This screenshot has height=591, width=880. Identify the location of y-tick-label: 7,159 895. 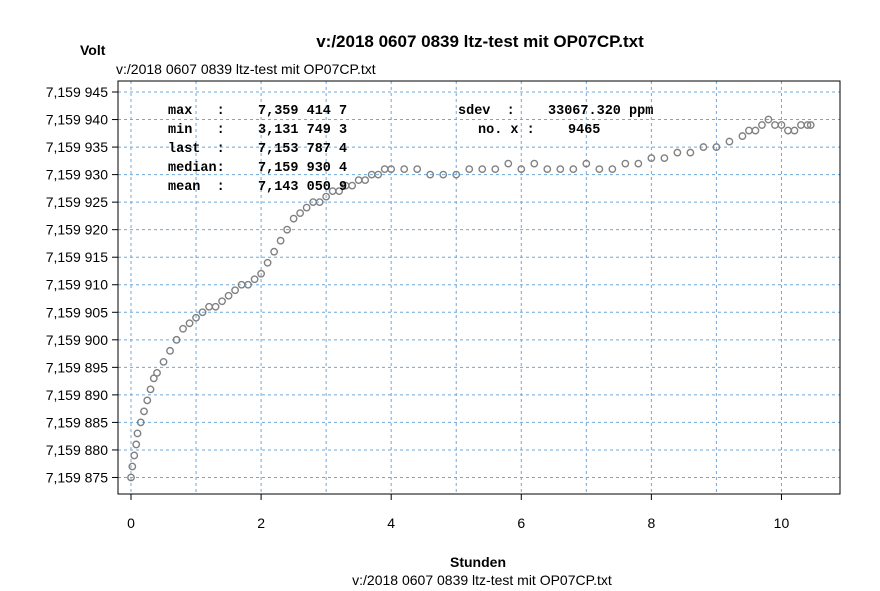
(77, 367).